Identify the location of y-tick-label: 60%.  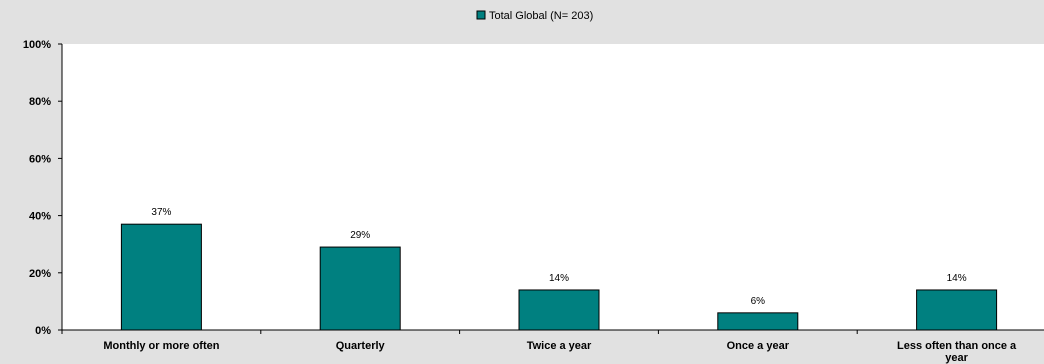
(40, 159).